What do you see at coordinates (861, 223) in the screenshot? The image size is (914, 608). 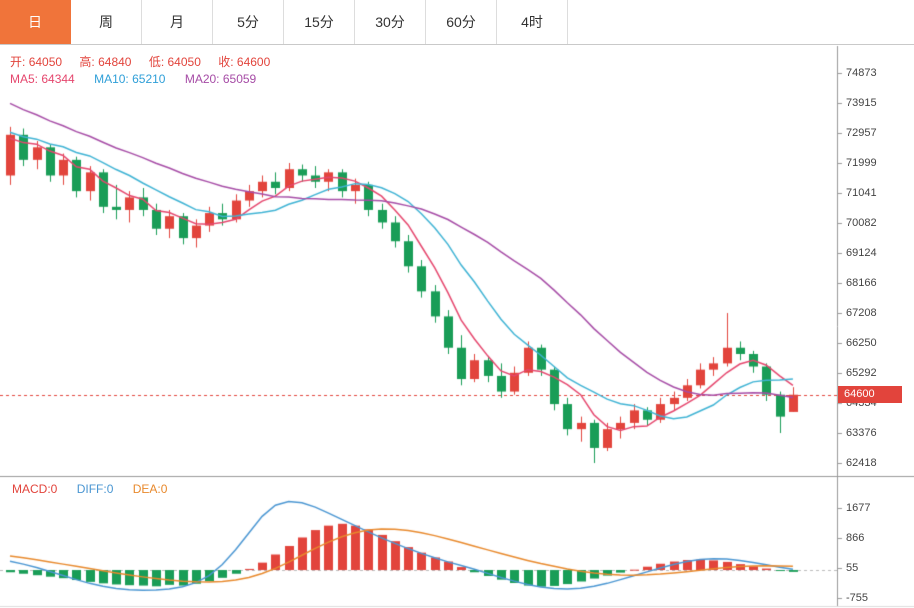 I see `price-axis-tick: 70082` at bounding box center [861, 223].